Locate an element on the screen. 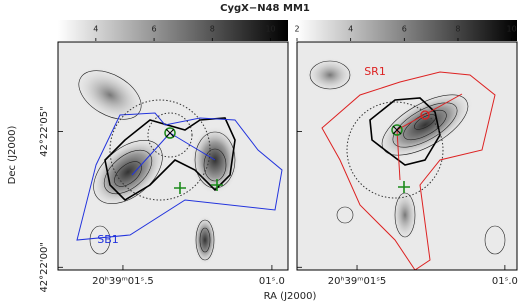 The image size is (519, 303). x-tick-label: 20ʰ39ᵐ01ˢ.5 is located at coordinates (123, 281).